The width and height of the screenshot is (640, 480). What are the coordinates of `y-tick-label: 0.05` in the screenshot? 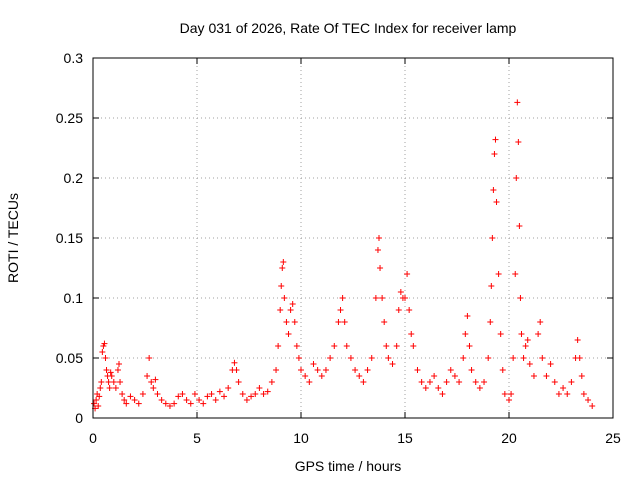 It's located at (69, 358).